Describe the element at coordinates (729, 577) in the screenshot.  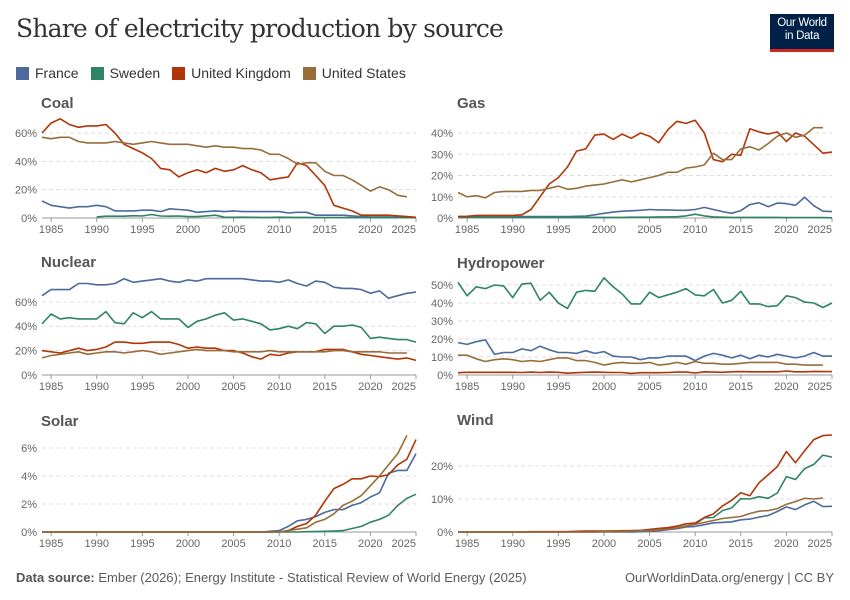
I see `credit-link: OurWorldinData.org/energy | CC BY` at that location.